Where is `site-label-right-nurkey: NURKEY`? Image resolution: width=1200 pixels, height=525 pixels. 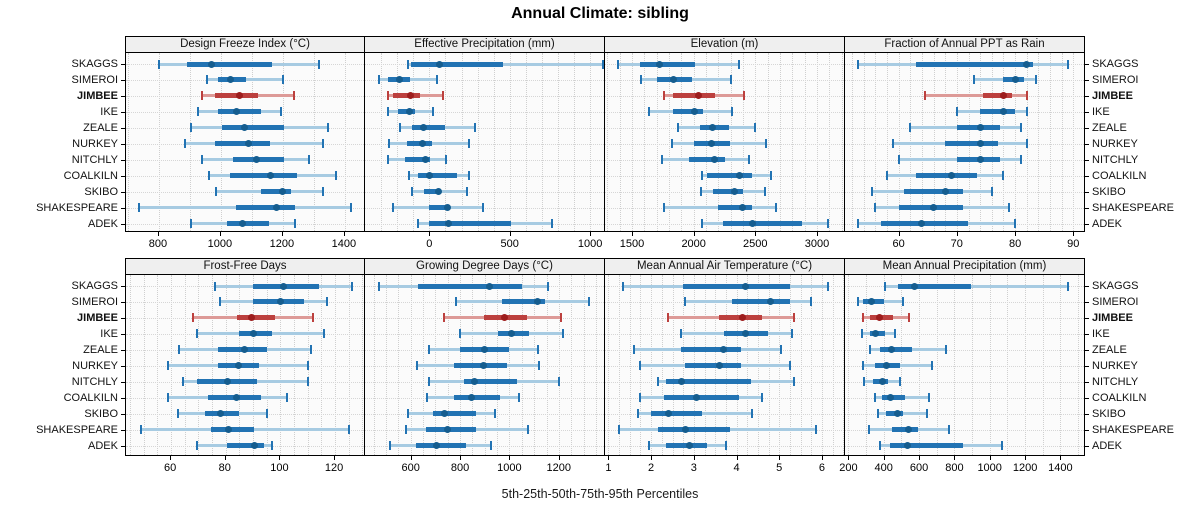
site-label-right-nurkey: NURKEY is located at coordinates (1115, 143).